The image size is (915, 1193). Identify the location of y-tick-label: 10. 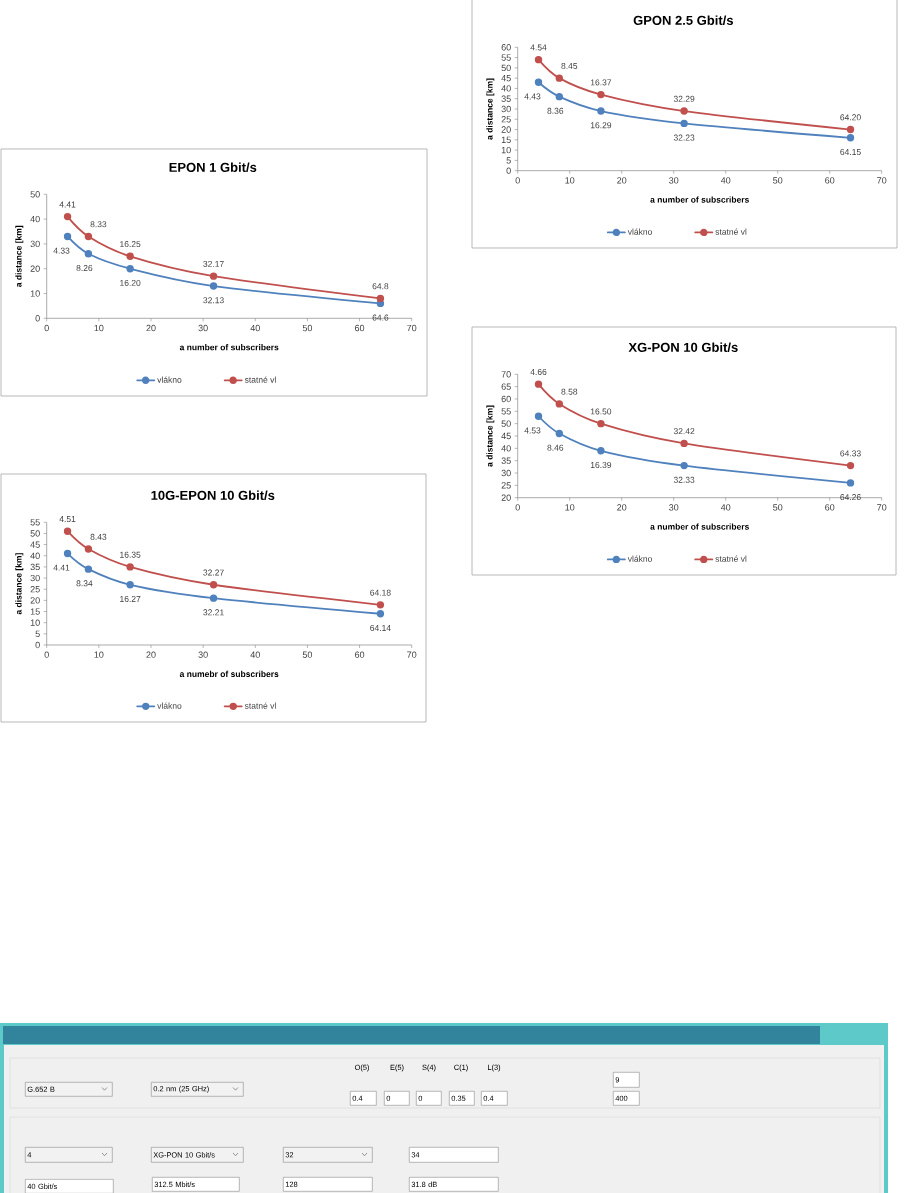
(35, 293).